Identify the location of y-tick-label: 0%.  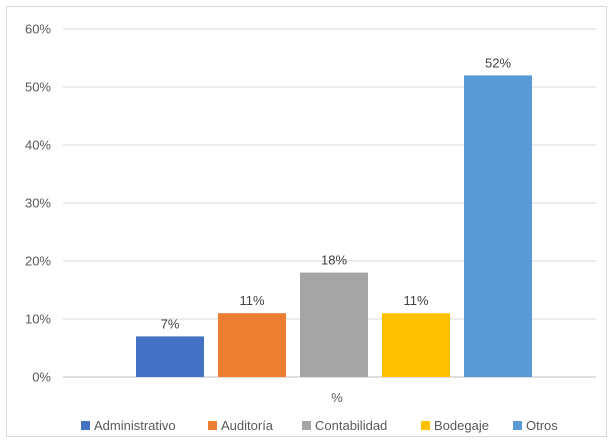
(41, 377).